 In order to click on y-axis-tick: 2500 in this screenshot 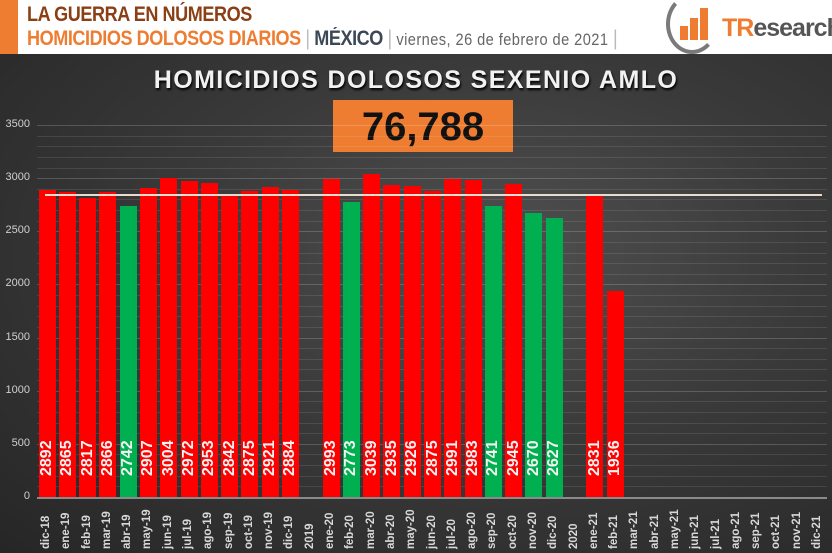, I will do `click(17, 230)`.